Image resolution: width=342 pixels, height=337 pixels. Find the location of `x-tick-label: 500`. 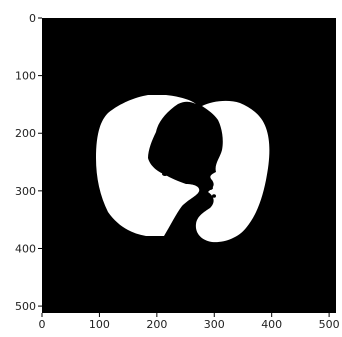

x-tick-label: 500 is located at coordinates (329, 324).